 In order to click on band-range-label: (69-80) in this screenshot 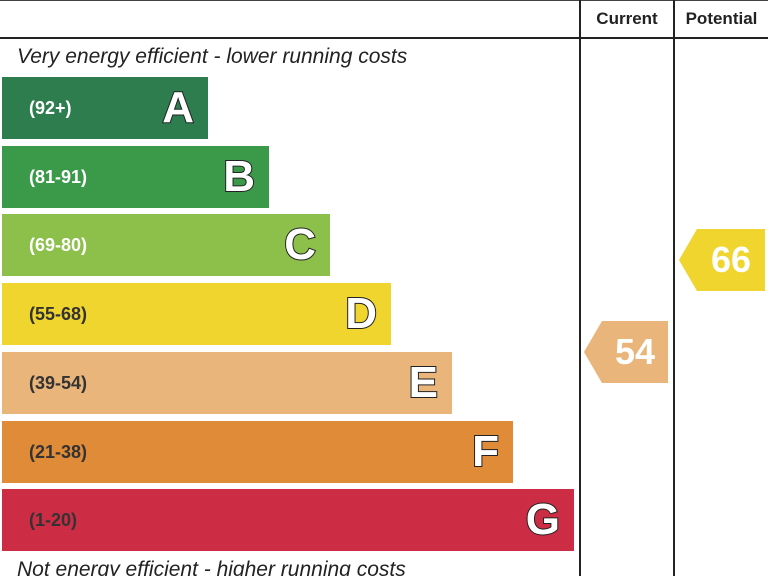, I will do `click(58, 245)`.